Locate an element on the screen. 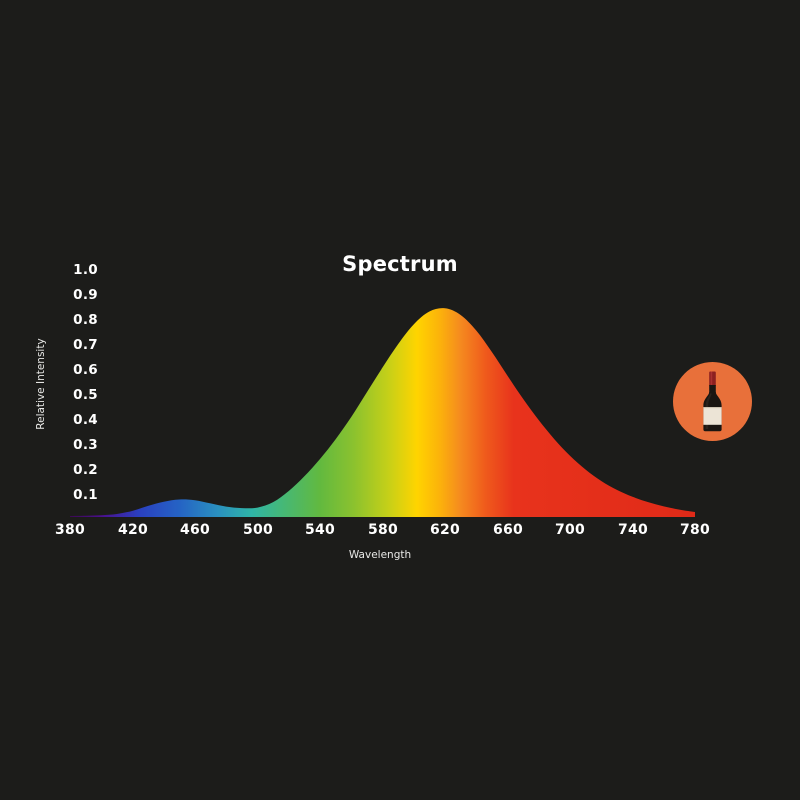  y-tick-label: 0.7 is located at coordinates (85, 345).